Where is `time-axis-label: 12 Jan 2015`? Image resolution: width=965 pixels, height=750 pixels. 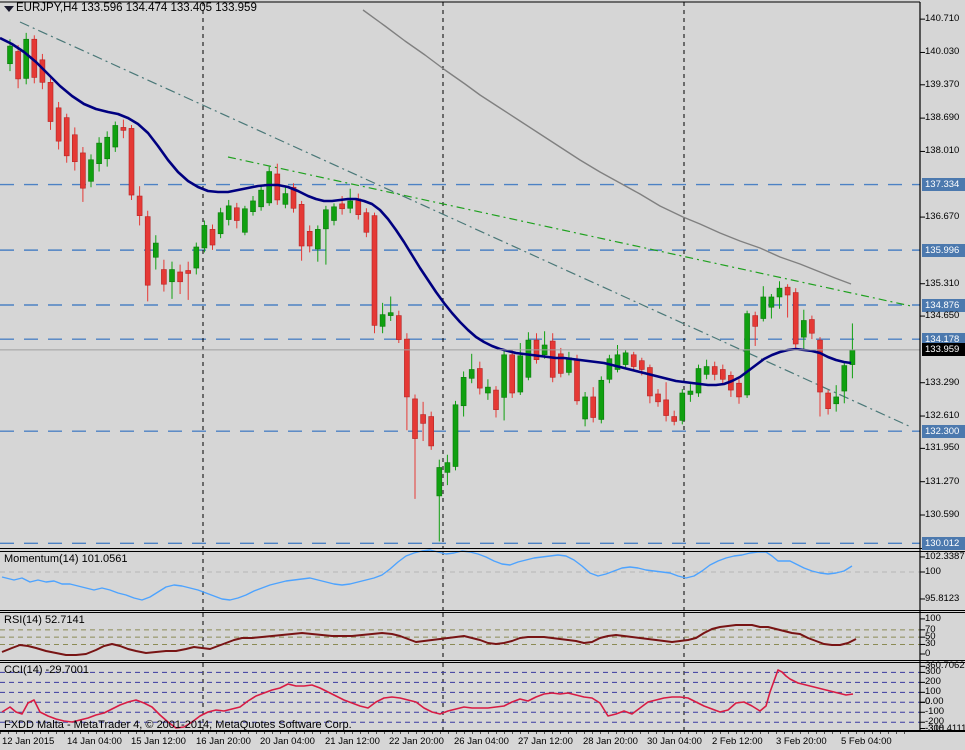 time-axis-label: 12 Jan 2015 is located at coordinates (28, 741).